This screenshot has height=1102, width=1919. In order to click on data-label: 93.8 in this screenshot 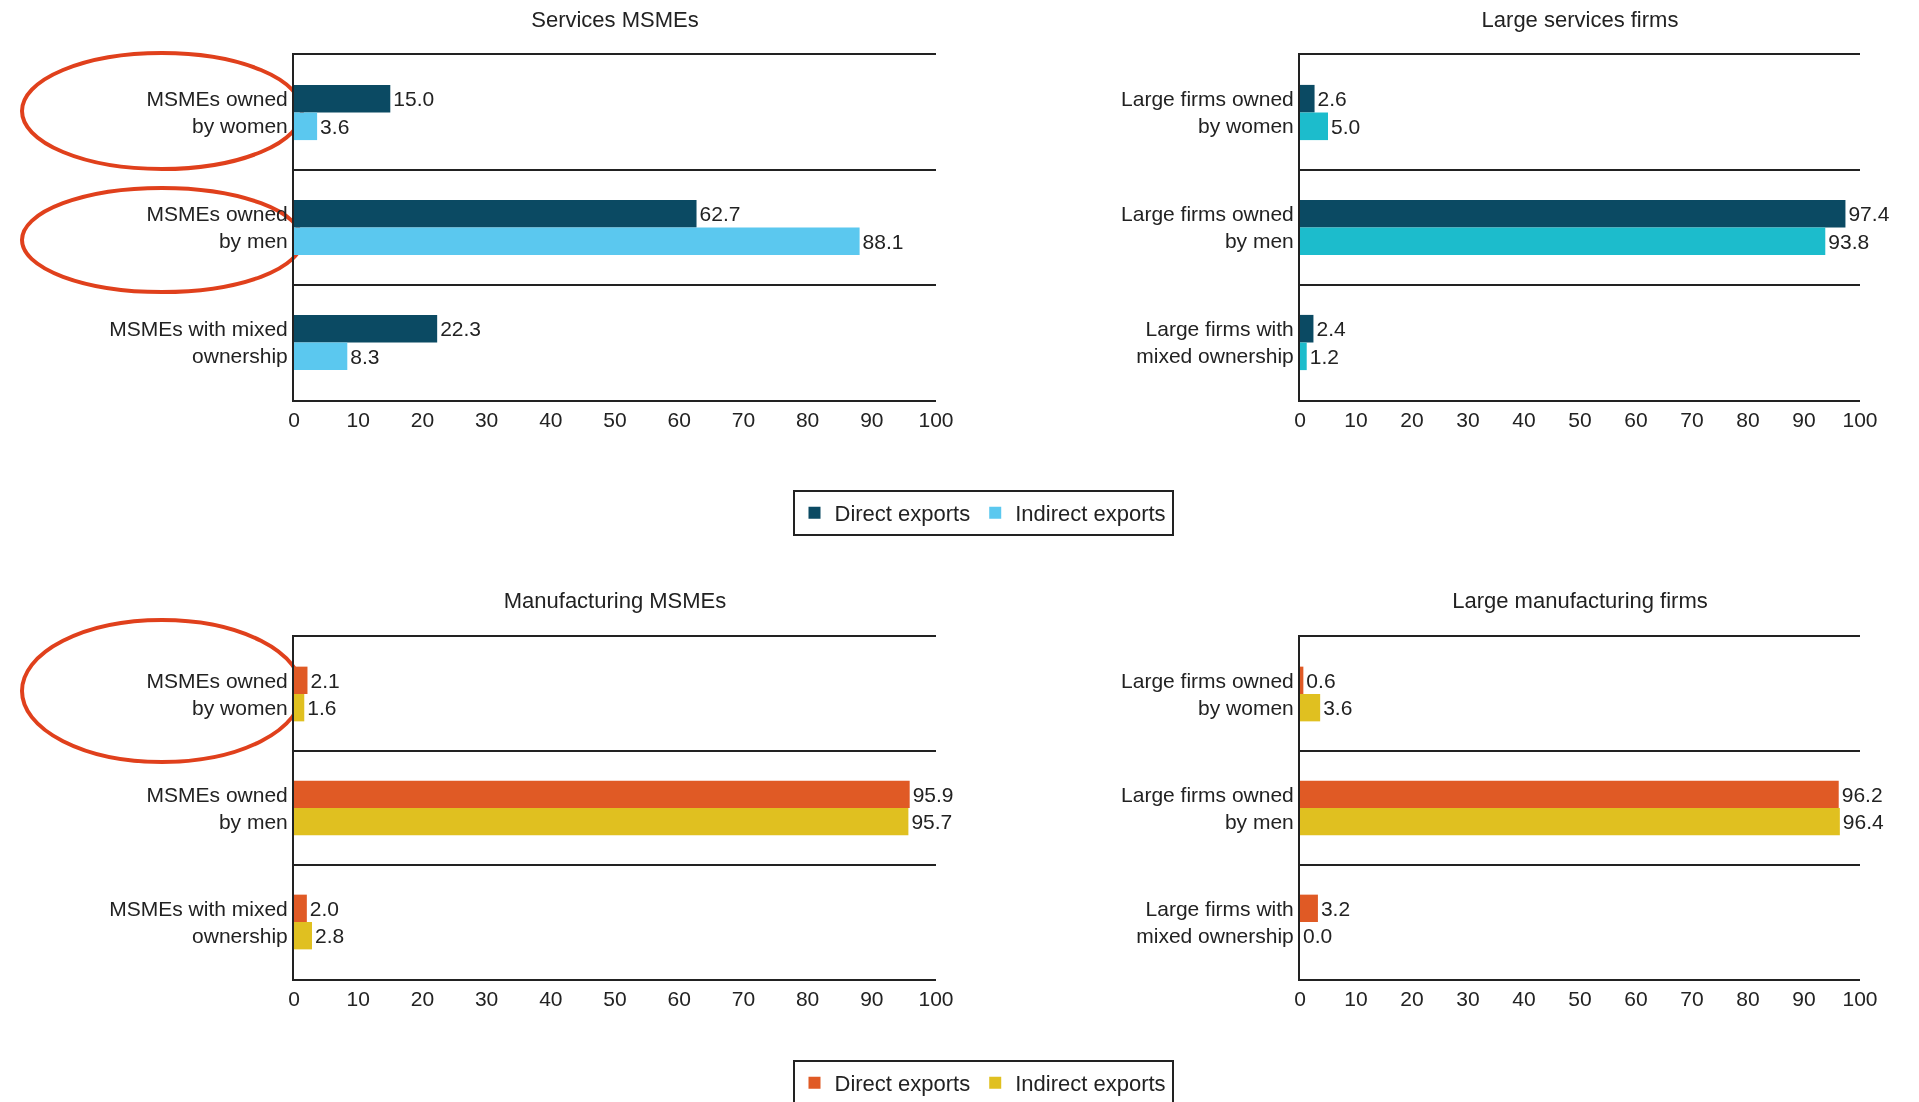, I will do `click(1849, 241)`.